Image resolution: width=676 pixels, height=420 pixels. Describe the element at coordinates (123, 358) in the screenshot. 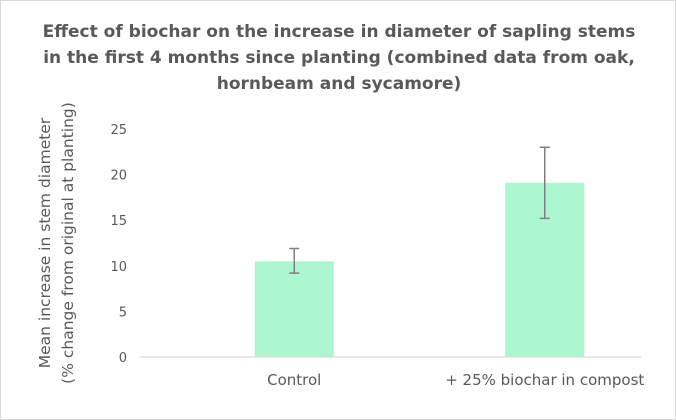

I see `y-tick-label: 0` at that location.